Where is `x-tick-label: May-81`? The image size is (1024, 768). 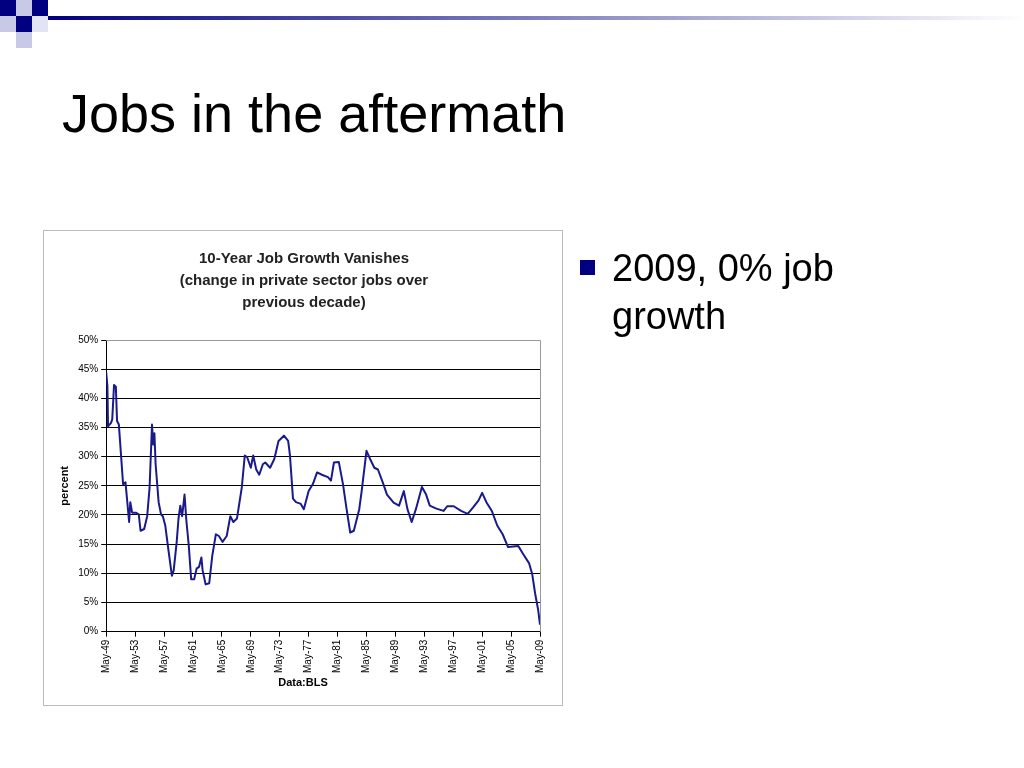 x-tick-label: May-81 is located at coordinates (337, 656).